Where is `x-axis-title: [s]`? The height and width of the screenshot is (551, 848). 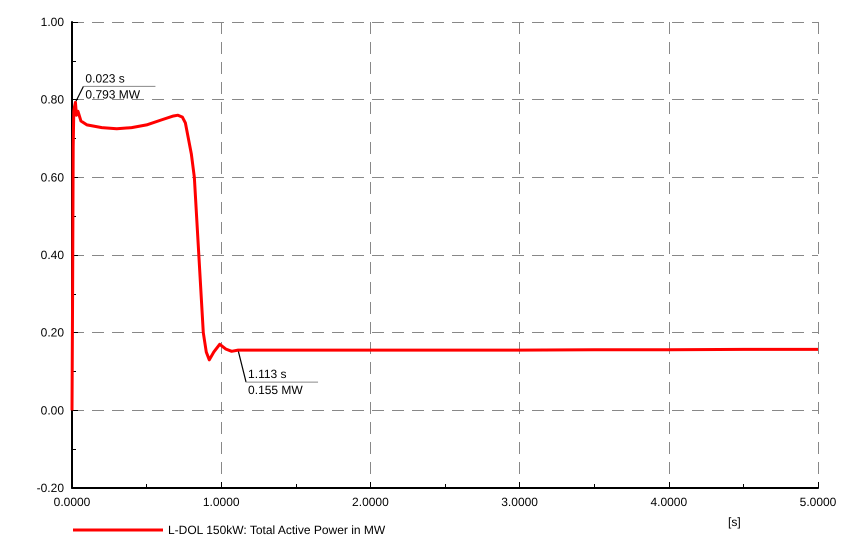 x-axis-title: [s] is located at coordinates (734, 522).